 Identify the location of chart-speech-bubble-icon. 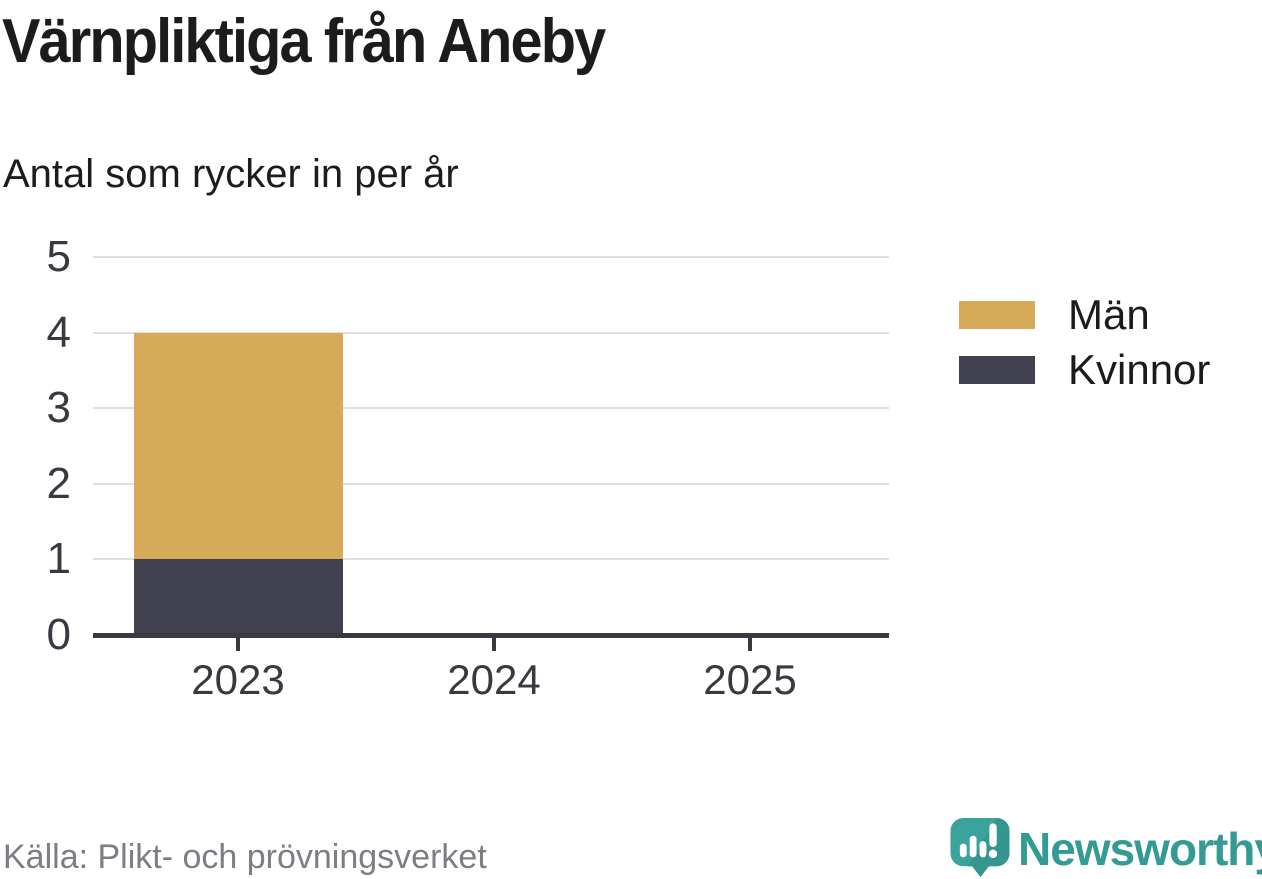
(980, 847).